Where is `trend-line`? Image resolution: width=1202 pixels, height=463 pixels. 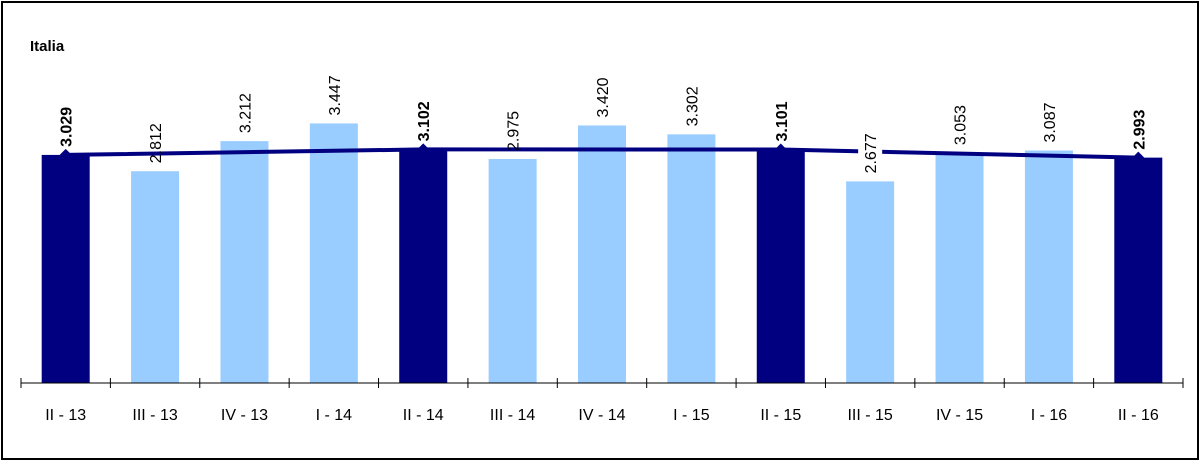
trend-line is located at coordinates (602, 153).